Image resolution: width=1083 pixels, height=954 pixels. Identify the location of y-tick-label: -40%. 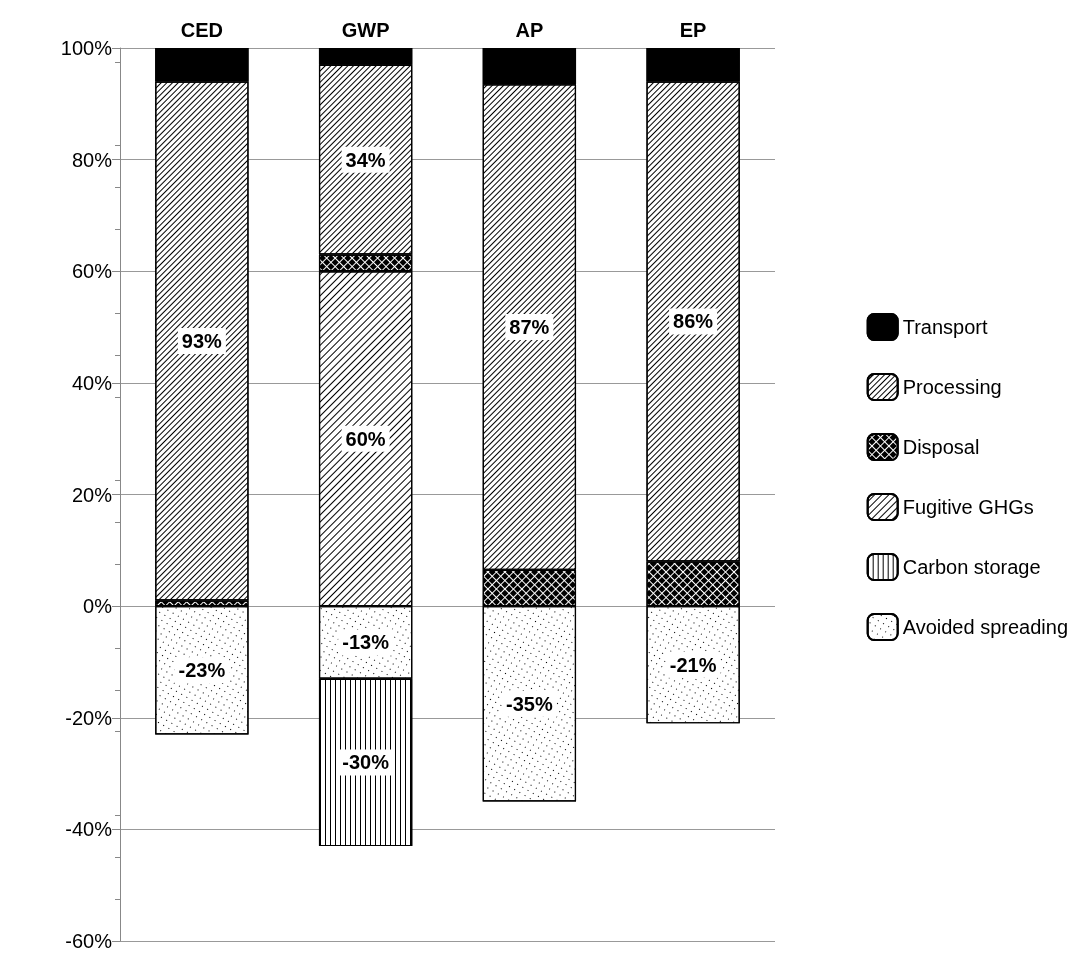
(89, 829).